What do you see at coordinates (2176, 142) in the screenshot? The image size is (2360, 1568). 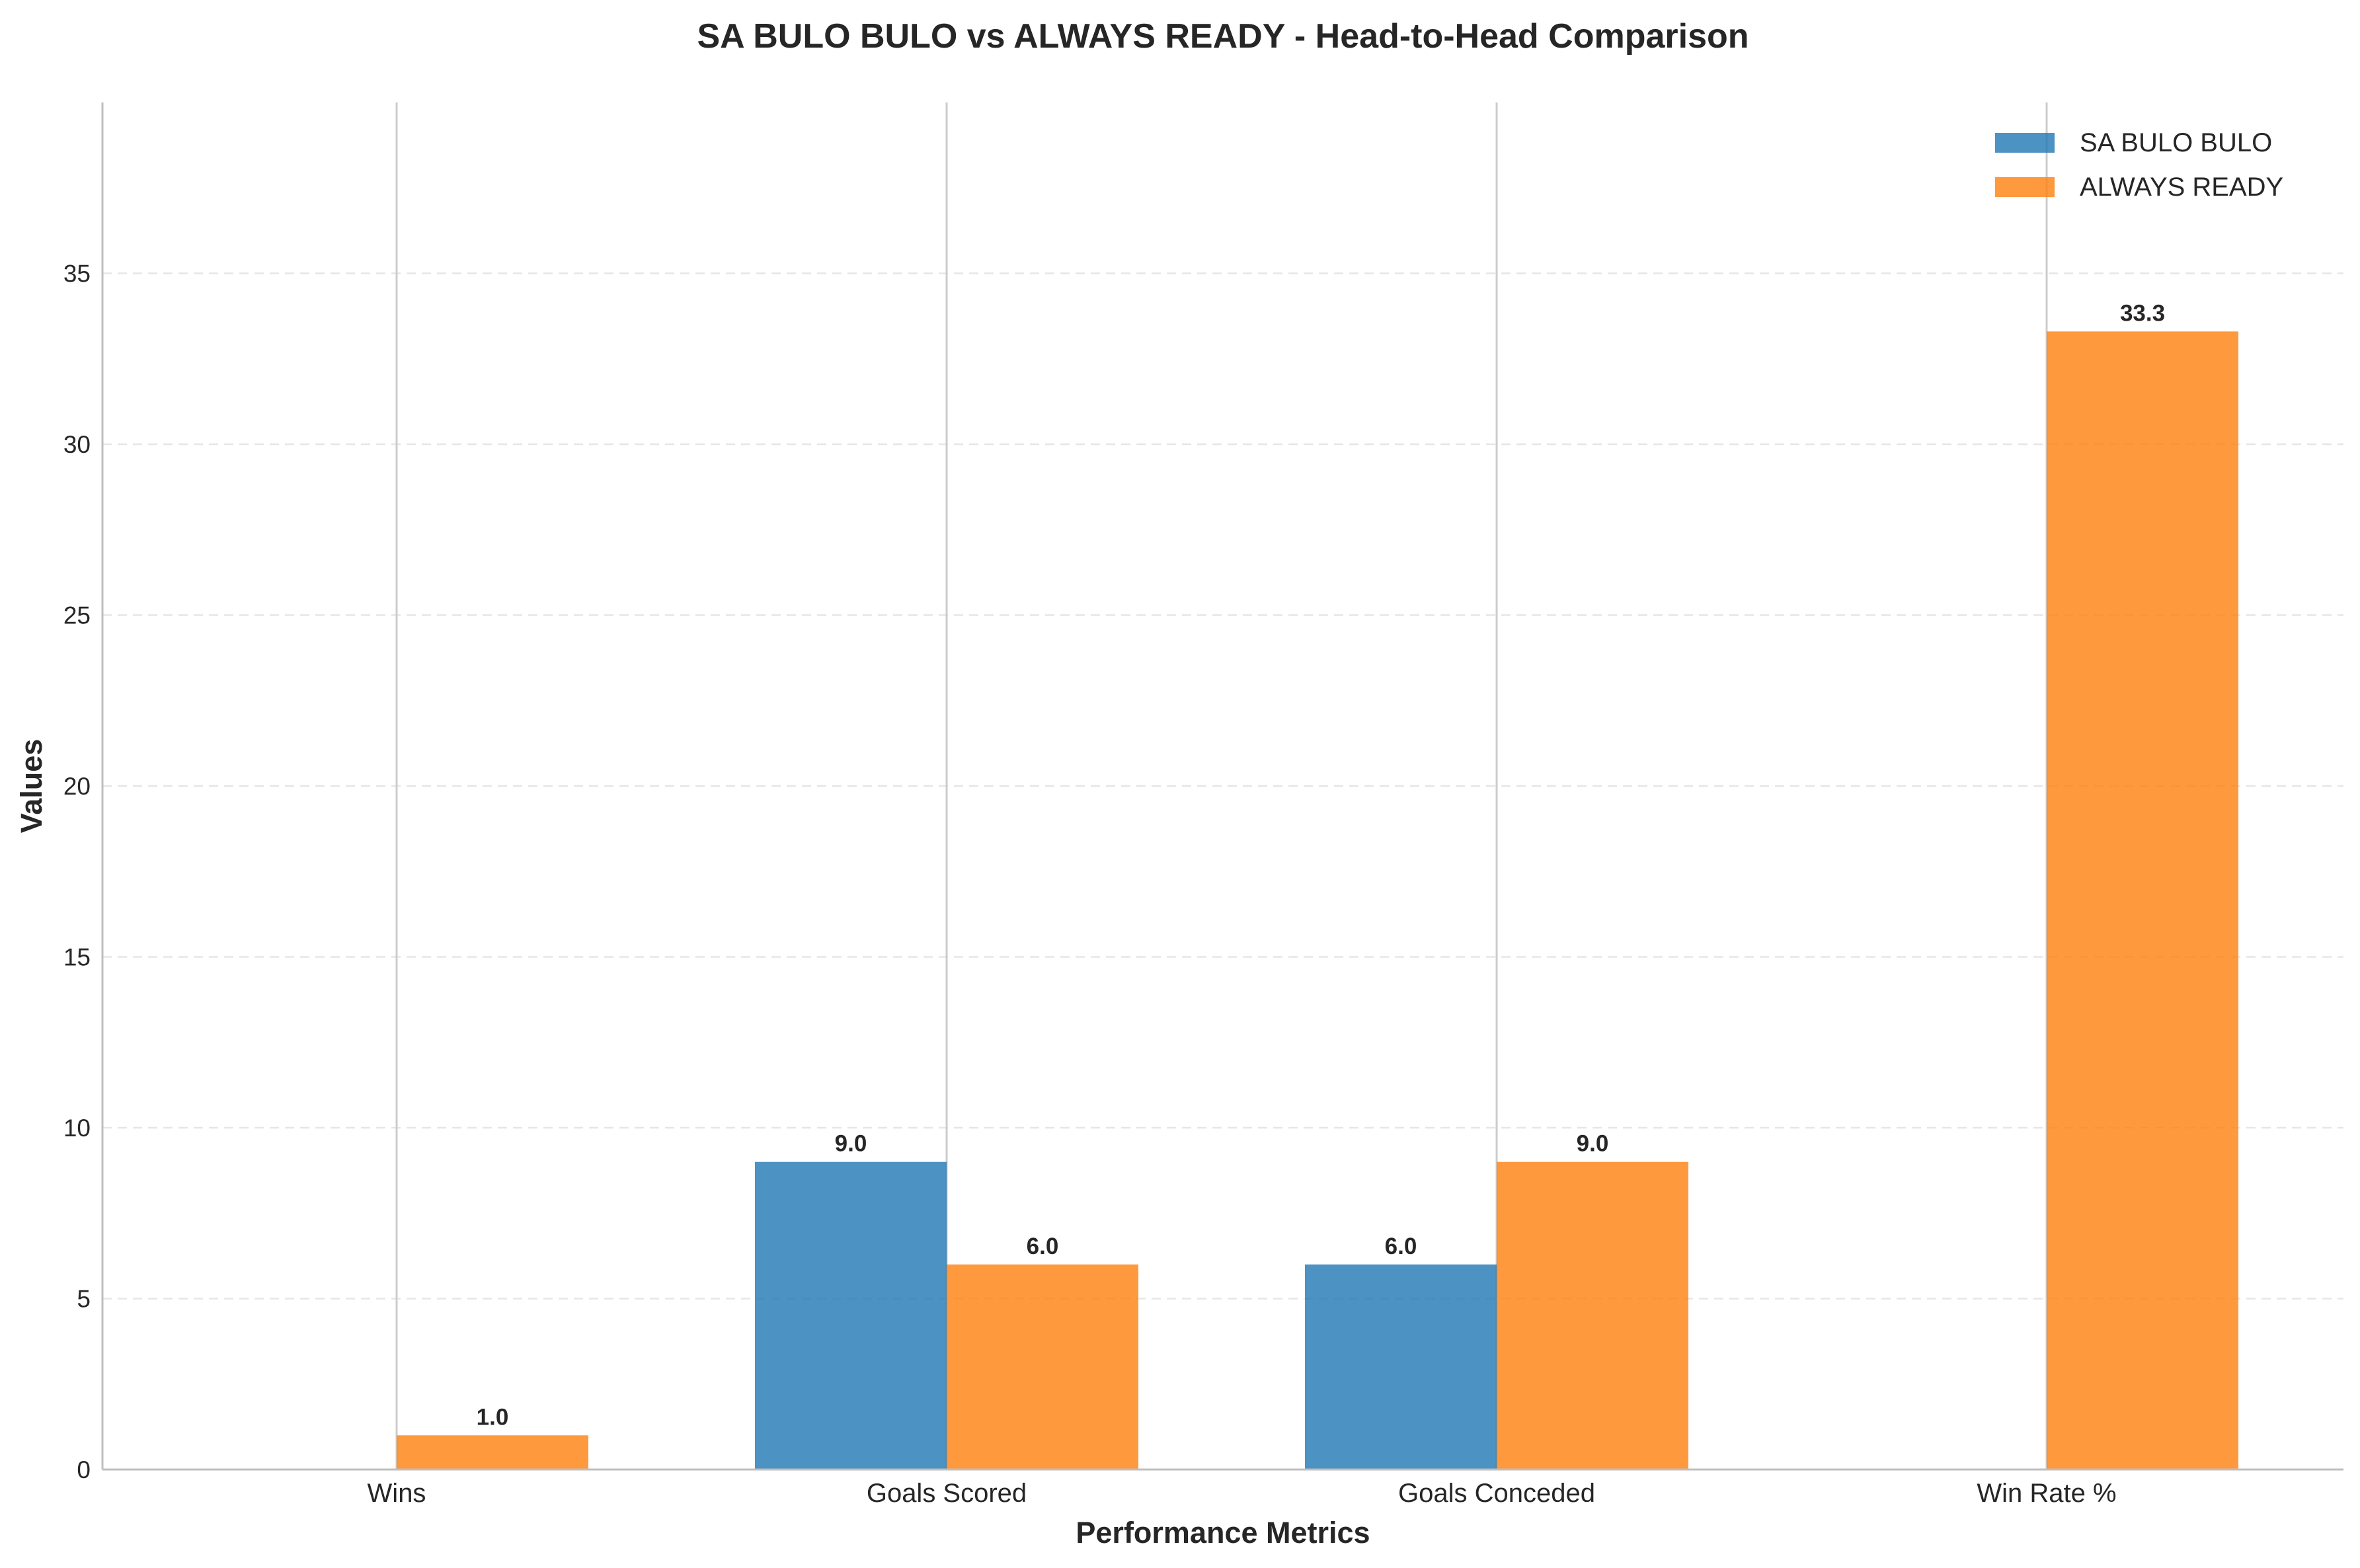 I see `legend-label: SA BULO BULO` at bounding box center [2176, 142].